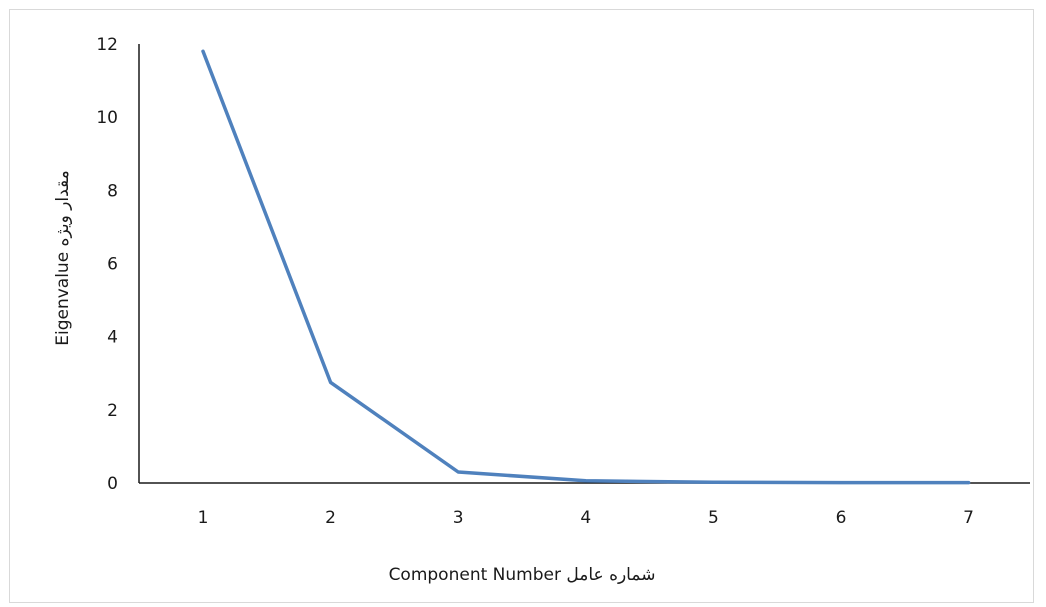  I want to click on x-tick-label: 2, so click(330, 518).